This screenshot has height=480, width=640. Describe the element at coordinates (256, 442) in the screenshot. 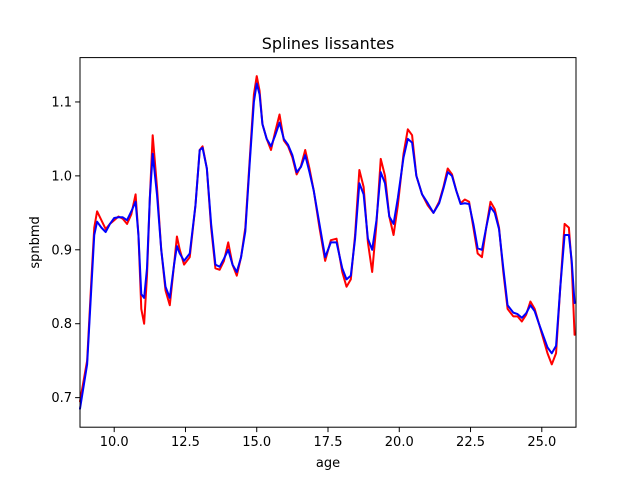

I see `x-tick-label: 15.0` at that location.